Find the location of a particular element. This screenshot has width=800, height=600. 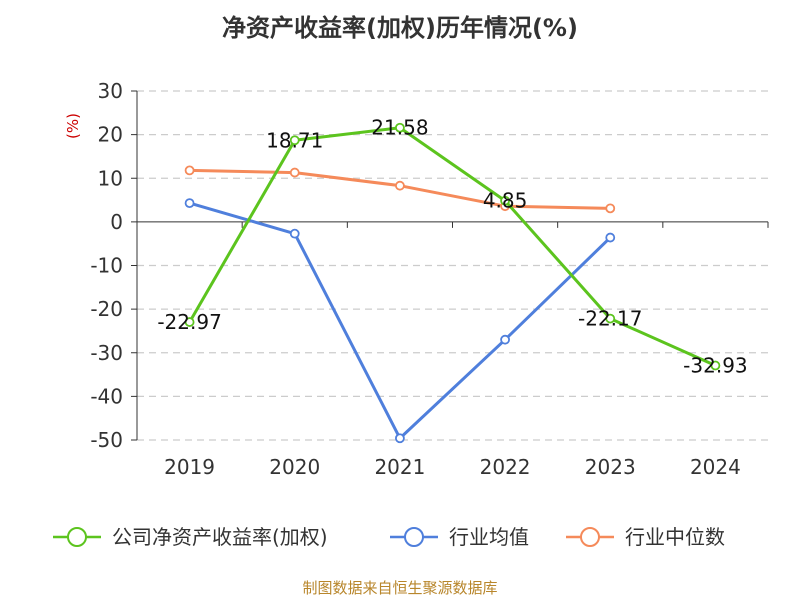

x-tick-label: 2022 is located at coordinates (505, 467).